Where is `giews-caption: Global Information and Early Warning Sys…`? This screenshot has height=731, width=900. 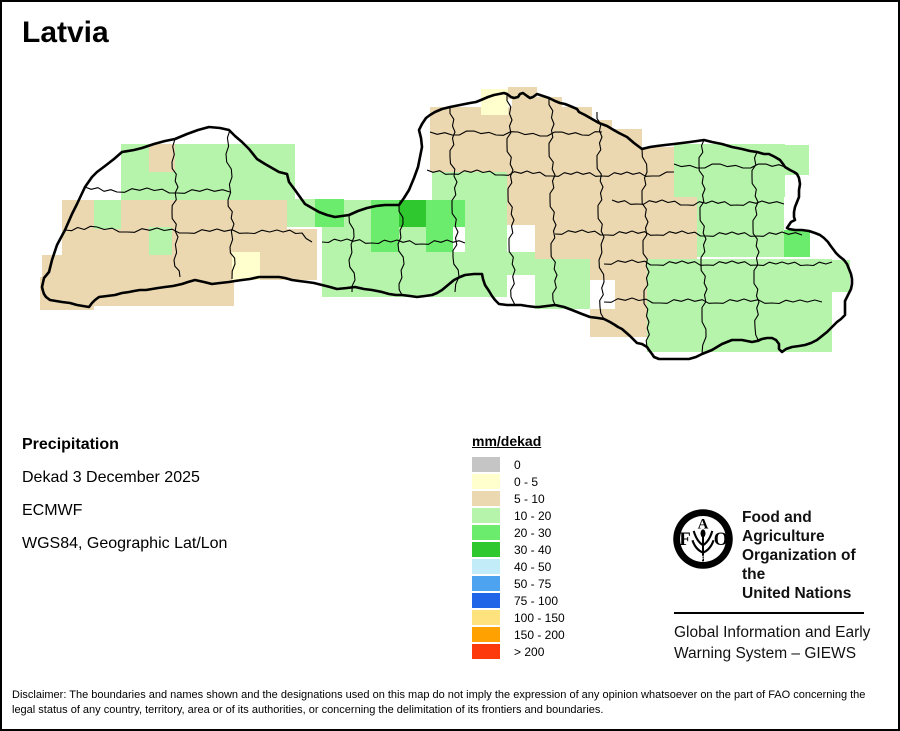 giews-caption: Global Information and Early Warning Sys… is located at coordinates (772, 643).